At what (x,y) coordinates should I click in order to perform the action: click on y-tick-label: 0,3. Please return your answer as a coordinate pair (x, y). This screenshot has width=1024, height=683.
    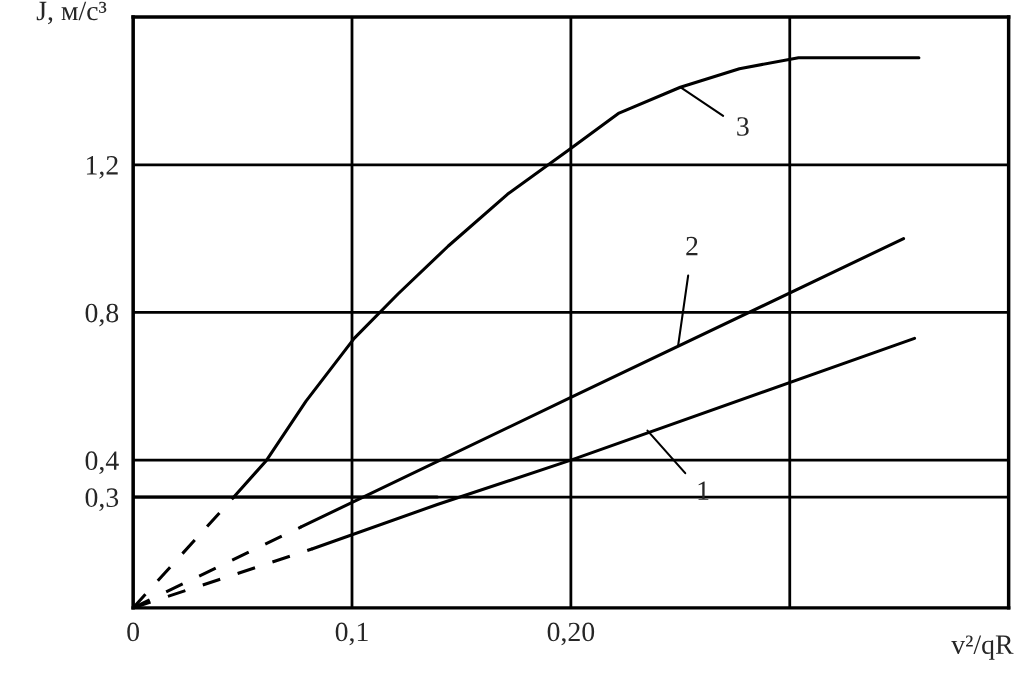
    Looking at the image, I should click on (102, 499).